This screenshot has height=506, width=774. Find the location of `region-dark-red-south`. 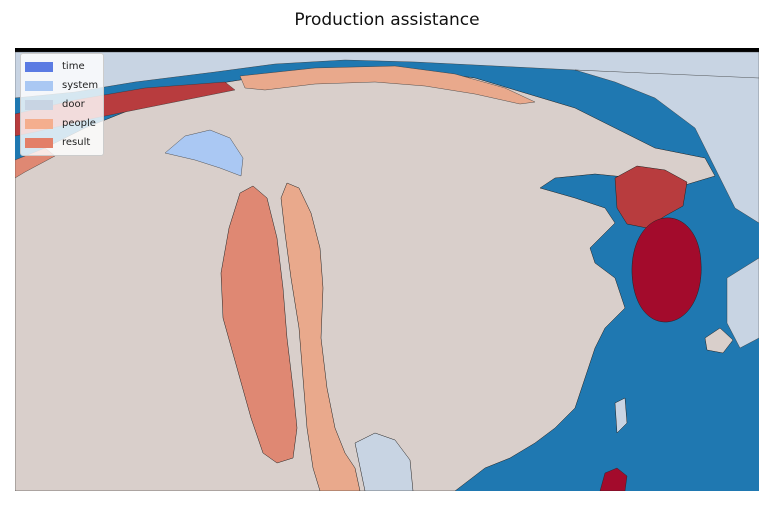

region-dark-red-south is located at coordinates (613, 479).